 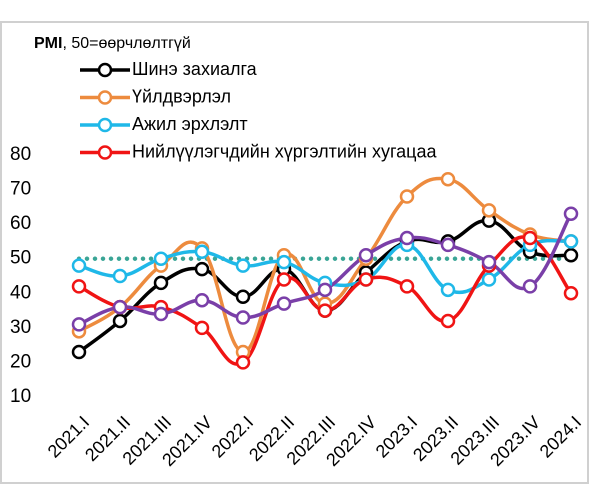 What do you see at coordinates (20, 154) in the screenshot?
I see `y-tick-label: 80` at bounding box center [20, 154].